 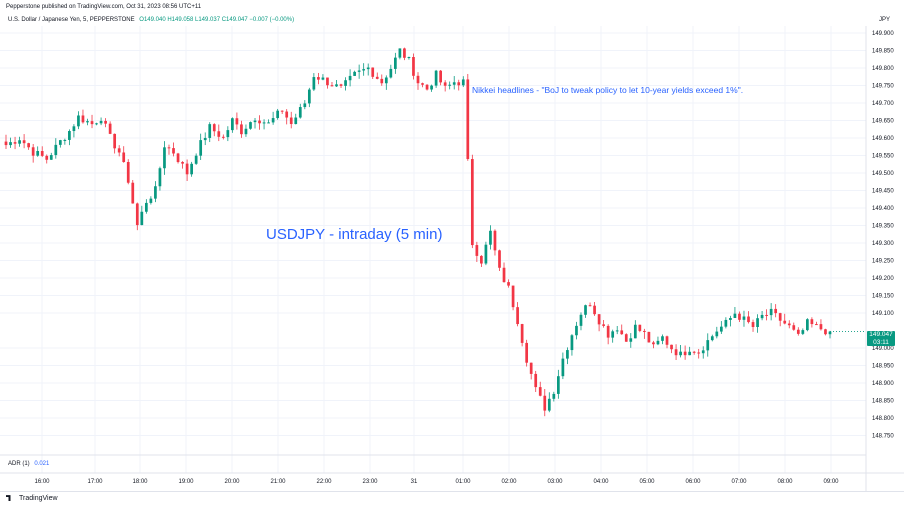 What do you see at coordinates (140, 482) in the screenshot?
I see `x-tick-label: 18:00` at bounding box center [140, 482].